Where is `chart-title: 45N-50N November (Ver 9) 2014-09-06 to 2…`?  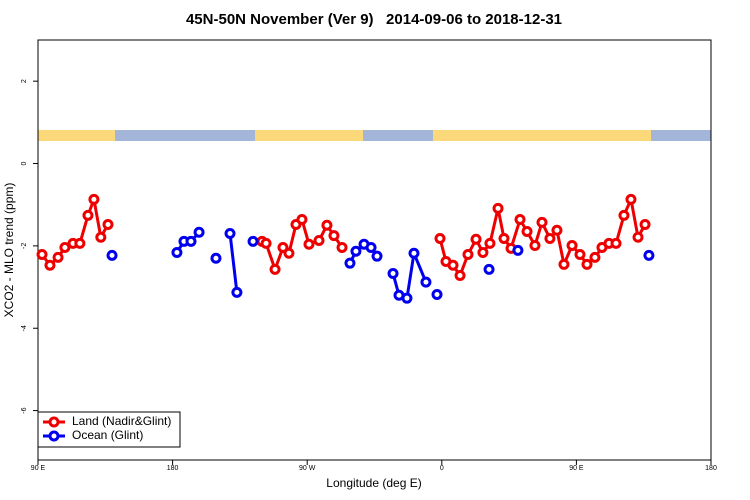
chart-title: 45N-50N November (Ver 9) 2014-09-06 to 2… is located at coordinates (374, 19).